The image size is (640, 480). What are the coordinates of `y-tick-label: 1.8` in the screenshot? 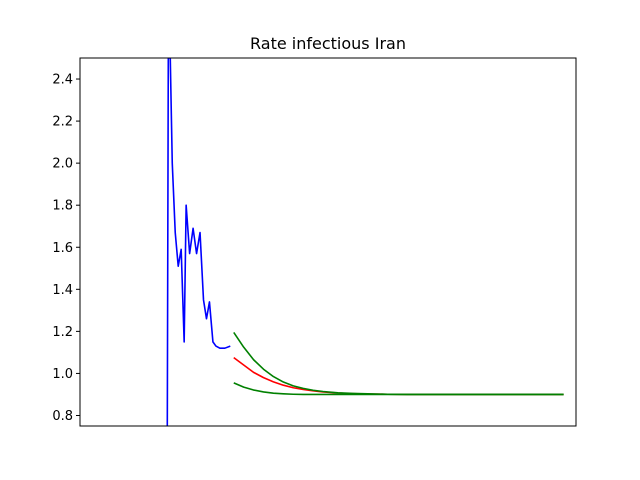 It's located at (62, 206).